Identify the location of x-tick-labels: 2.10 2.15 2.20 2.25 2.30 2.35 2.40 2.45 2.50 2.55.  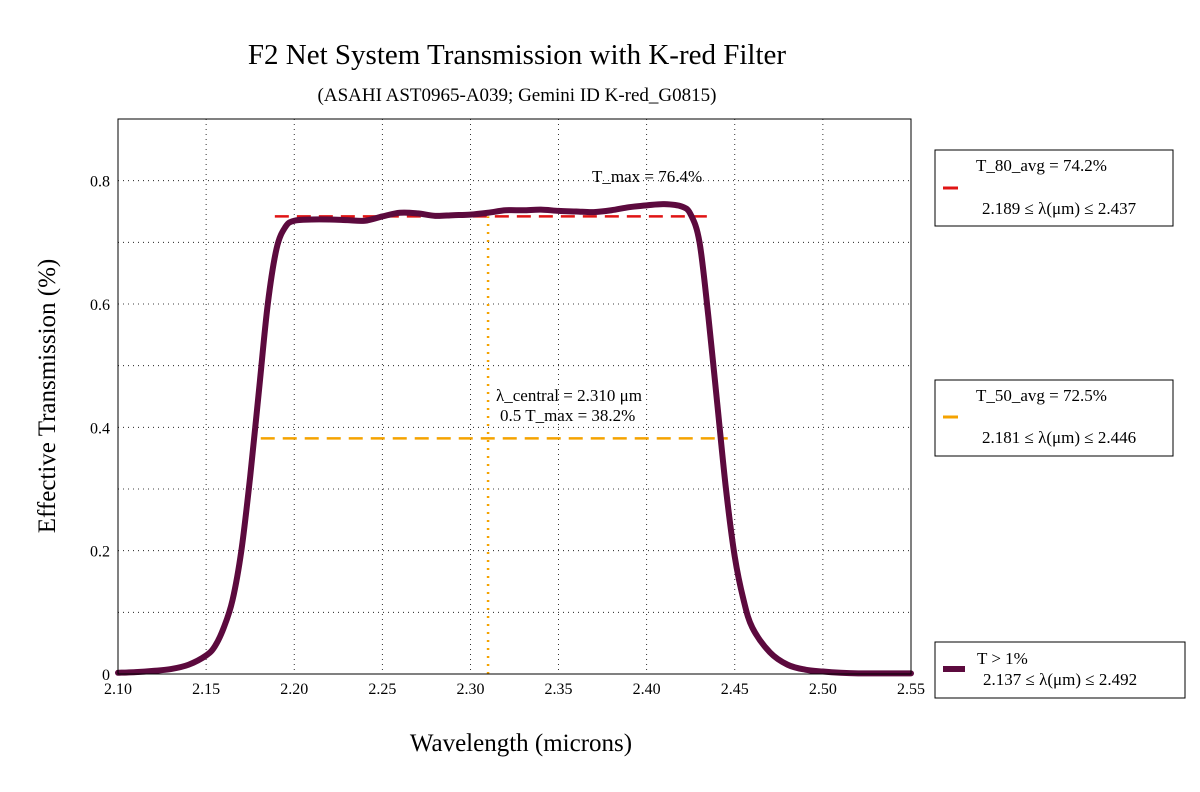
(514, 689).